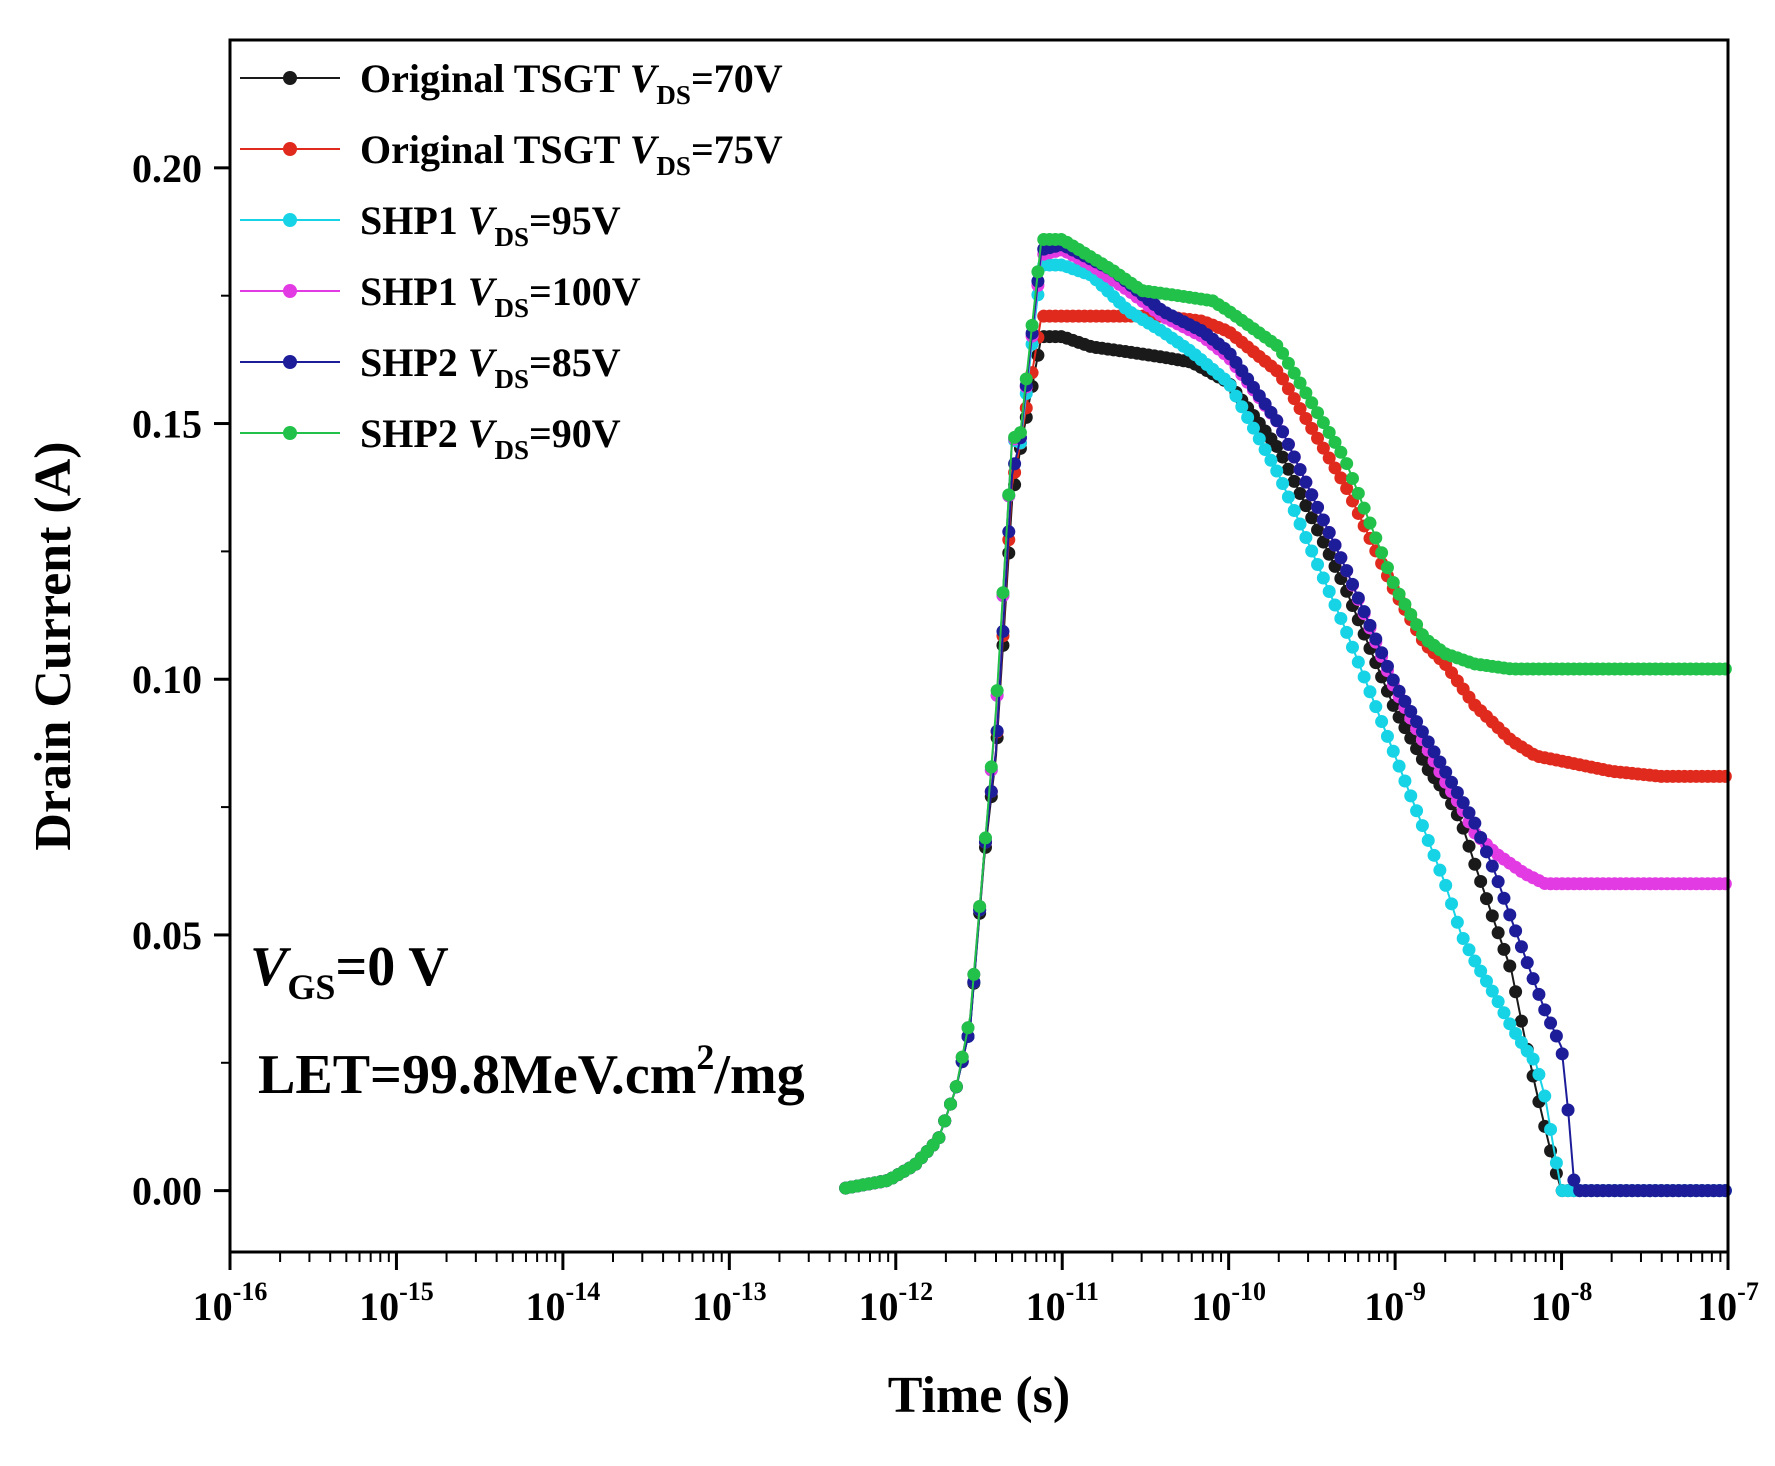 The width and height of the screenshot is (1775, 1466). Describe the element at coordinates (414, 362) in the screenshot. I see `legend-series-name: SHP2` at that location.